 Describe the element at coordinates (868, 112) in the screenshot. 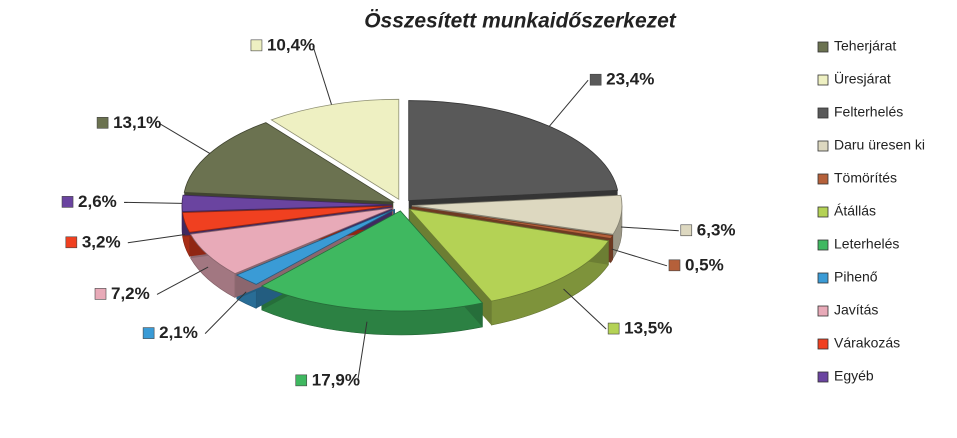

I see `legend-label: Felterhelés` at that location.